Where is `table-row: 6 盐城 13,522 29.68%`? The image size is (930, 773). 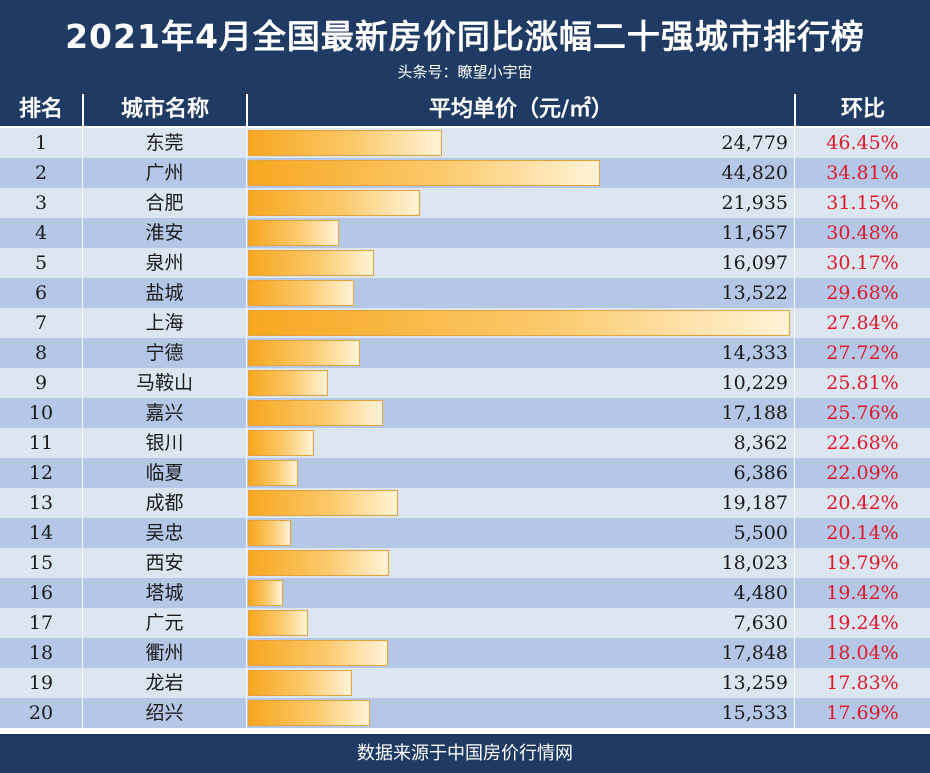
table-row: 6 盐城 13,522 29.68% is located at coordinates (465, 293).